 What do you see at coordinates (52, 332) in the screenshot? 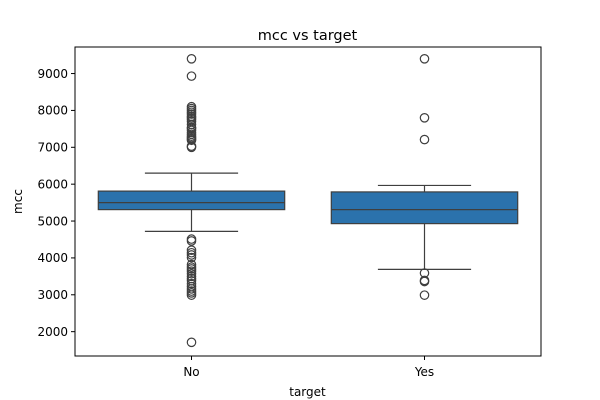
I see `y-tick-label: 2000` at bounding box center [52, 332].